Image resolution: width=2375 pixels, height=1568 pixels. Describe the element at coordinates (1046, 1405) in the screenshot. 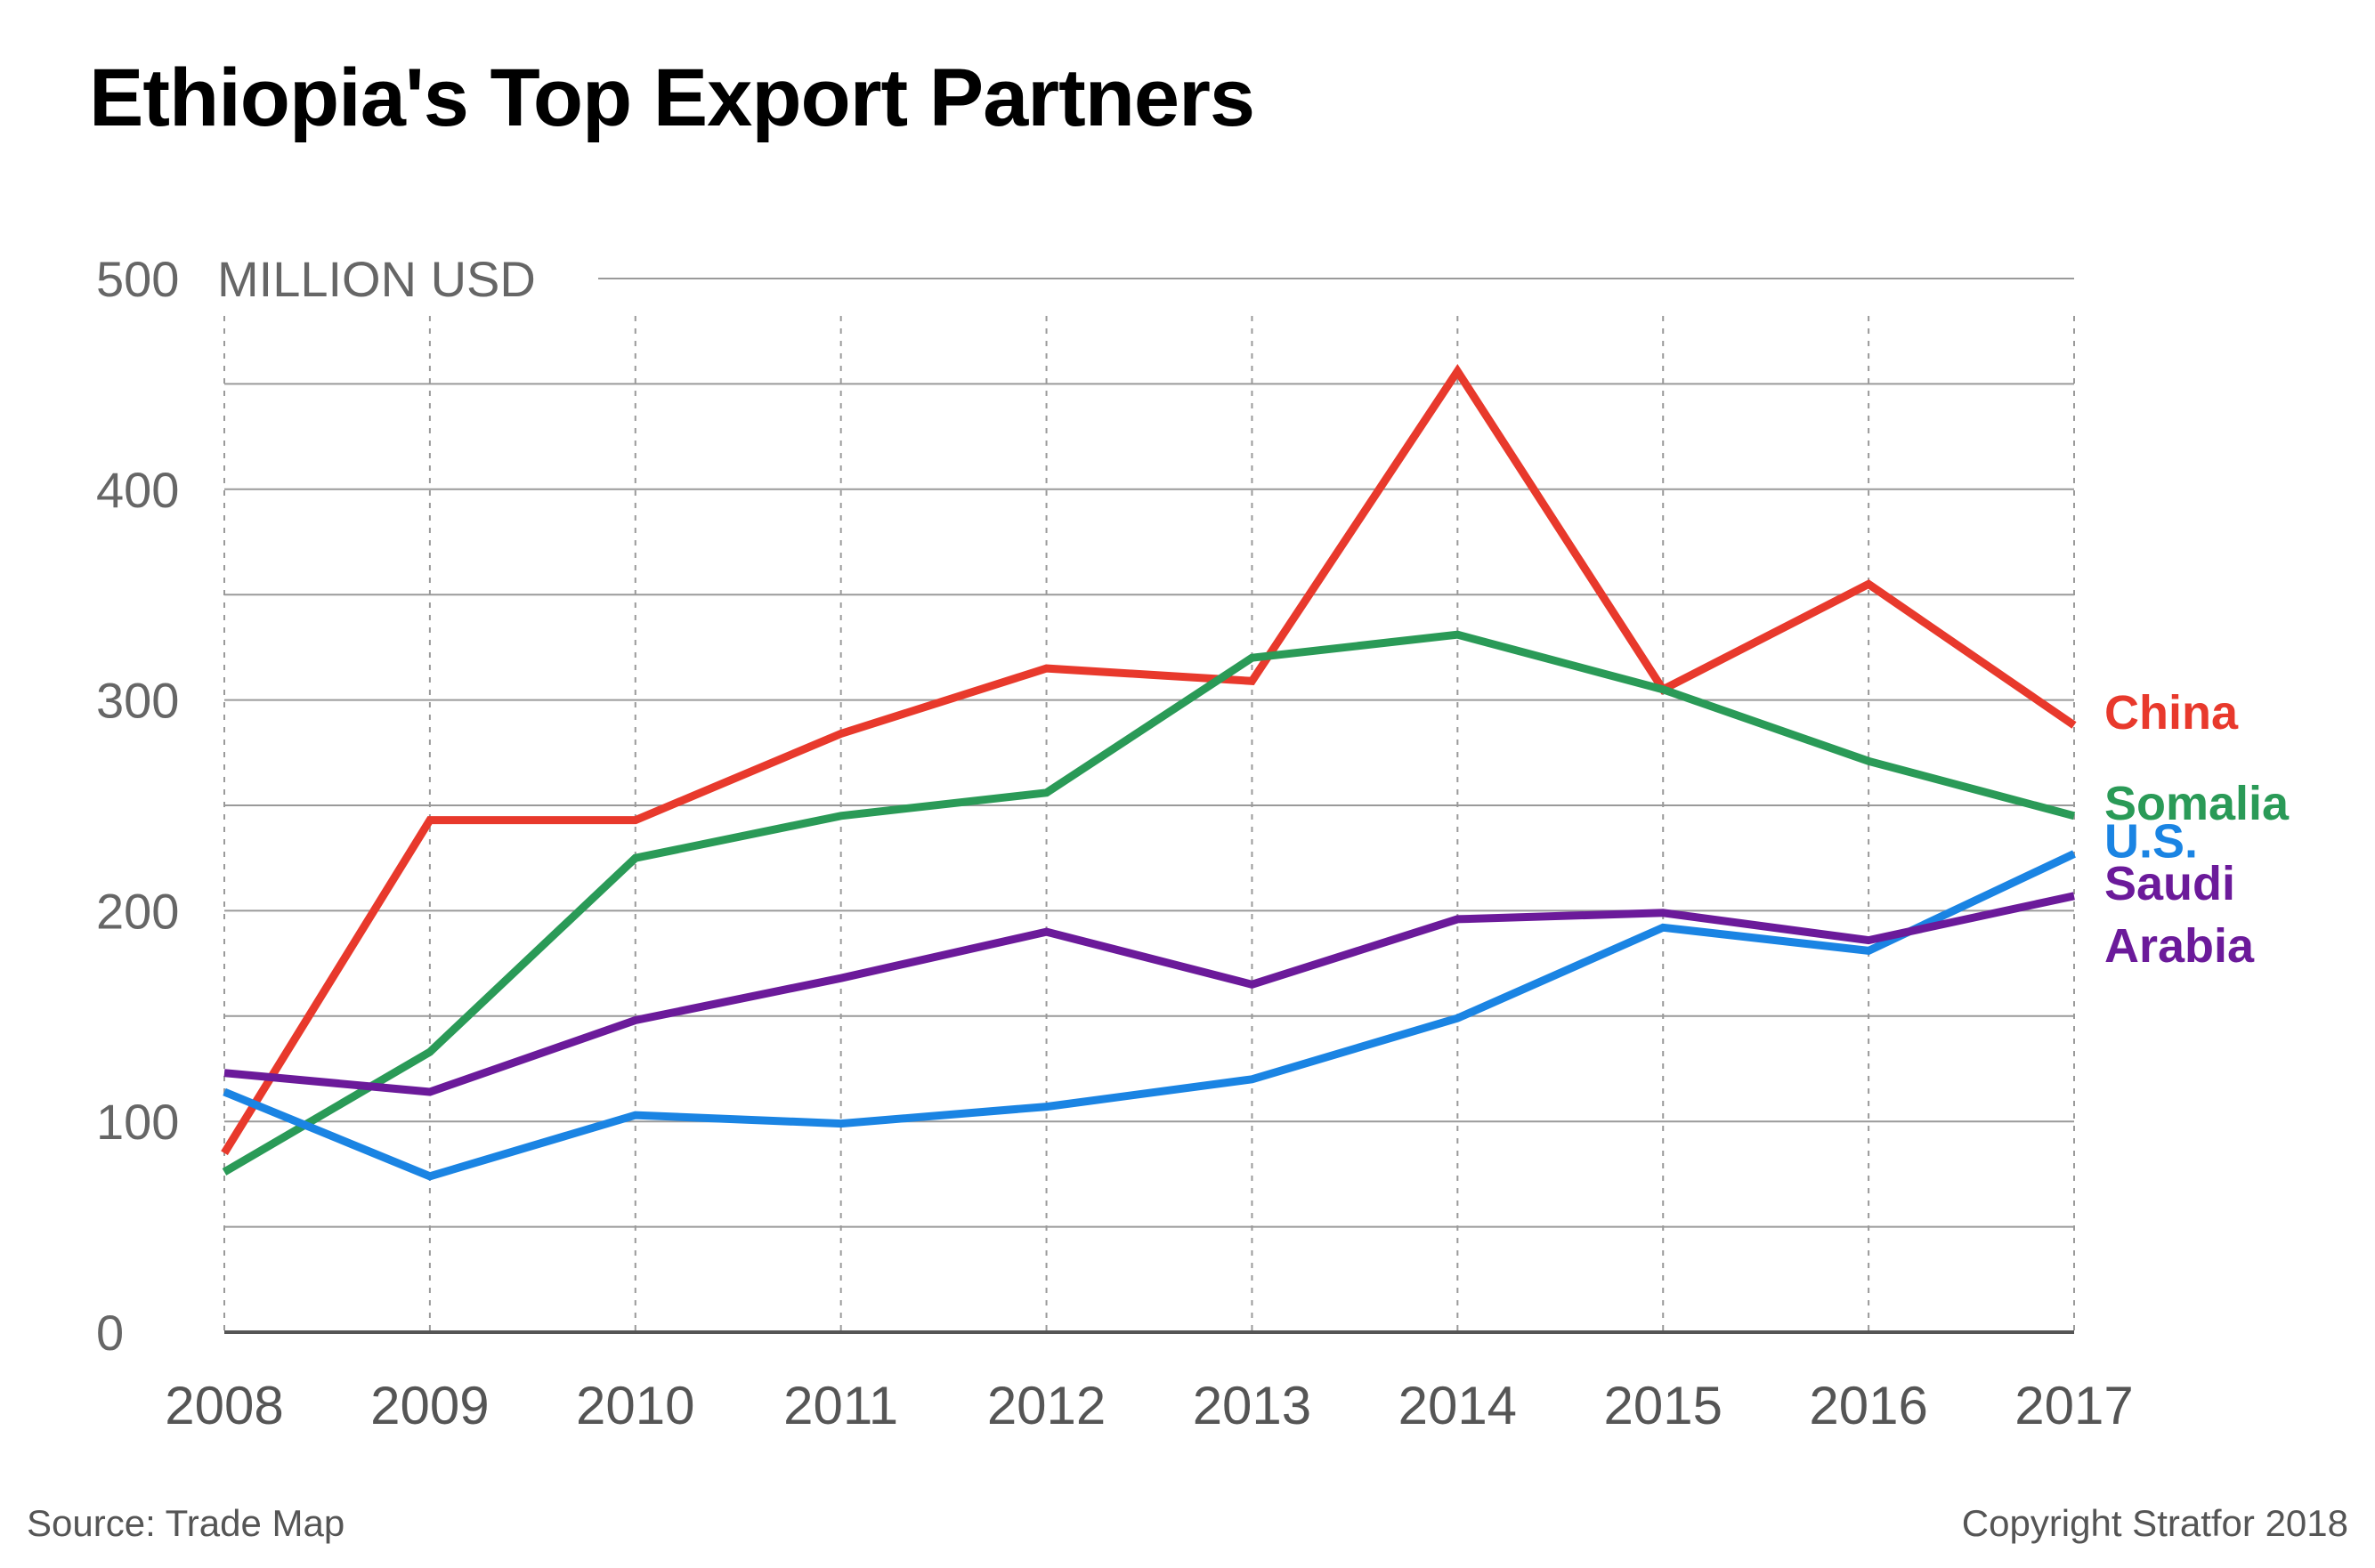

I see `x-tick-label: 2012` at that location.